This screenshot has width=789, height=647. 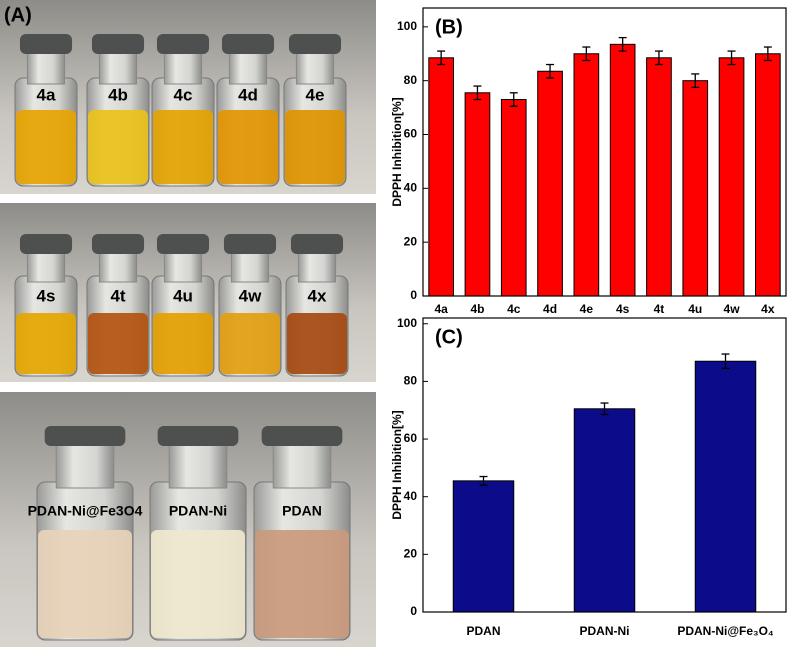 I want to click on vial-label: 4b, so click(x=118, y=94).